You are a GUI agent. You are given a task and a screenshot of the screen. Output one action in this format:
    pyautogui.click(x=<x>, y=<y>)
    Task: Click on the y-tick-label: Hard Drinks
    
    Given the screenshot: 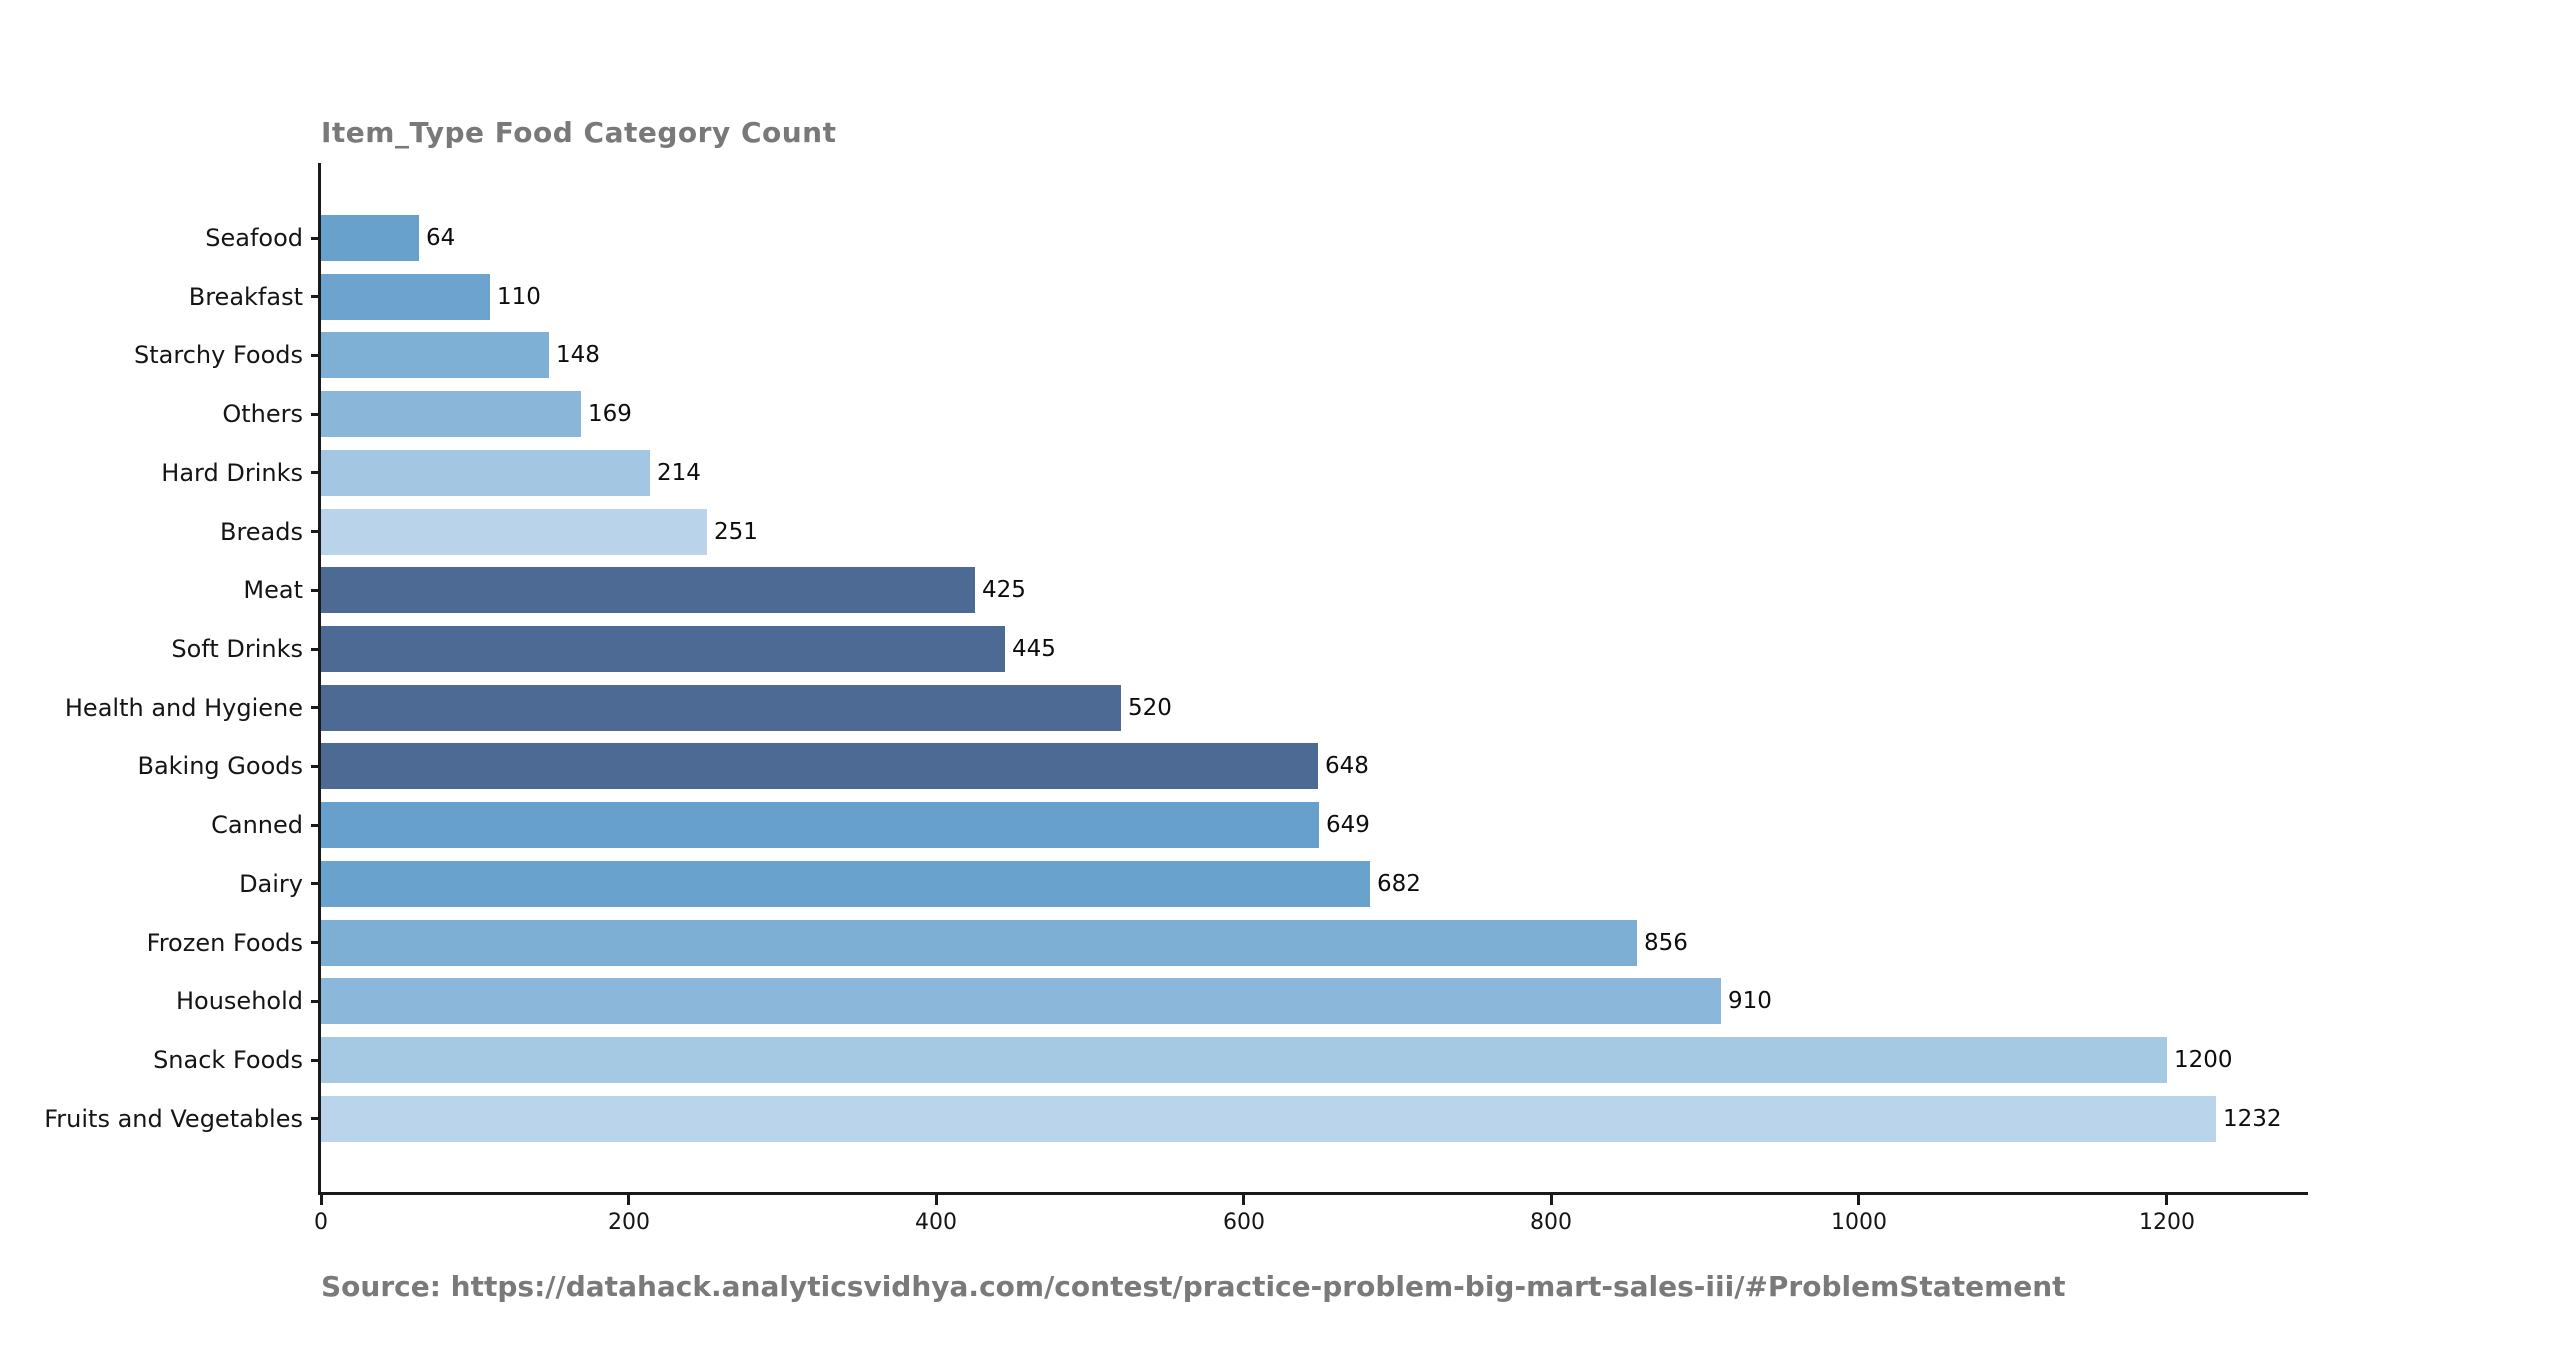 What is the action you would take?
    pyautogui.click(x=232, y=473)
    